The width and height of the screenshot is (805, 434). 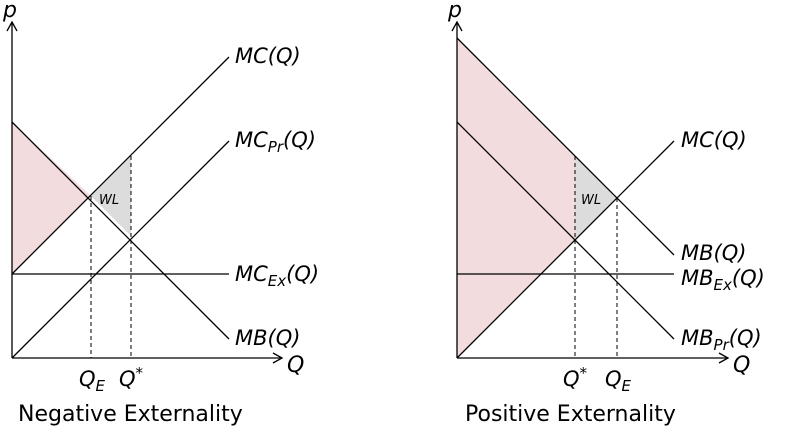 What do you see at coordinates (723, 280) in the screenshot?
I see `mb-ex-curve-label: MBEx(Q)` at bounding box center [723, 280].